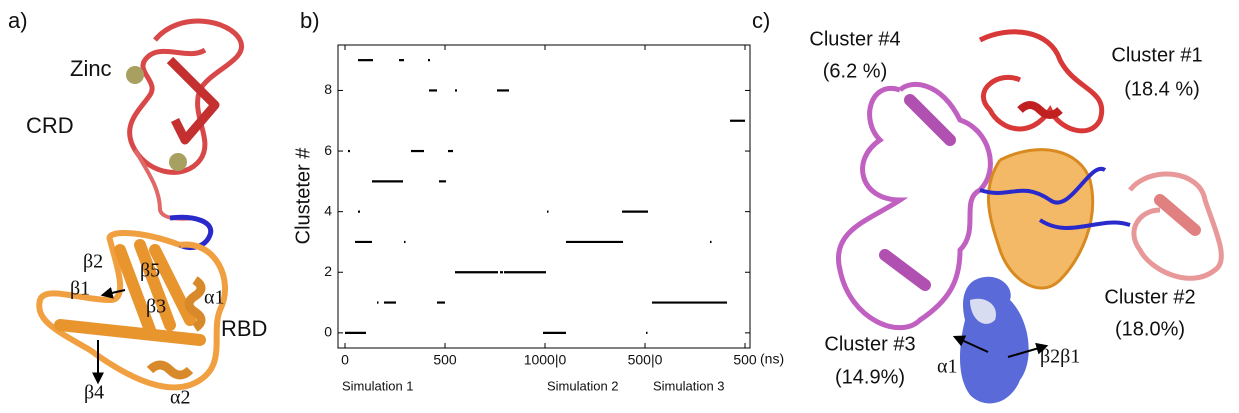 The image size is (1239, 413). I want to click on x-tick-label: 500|0, so click(645, 360).